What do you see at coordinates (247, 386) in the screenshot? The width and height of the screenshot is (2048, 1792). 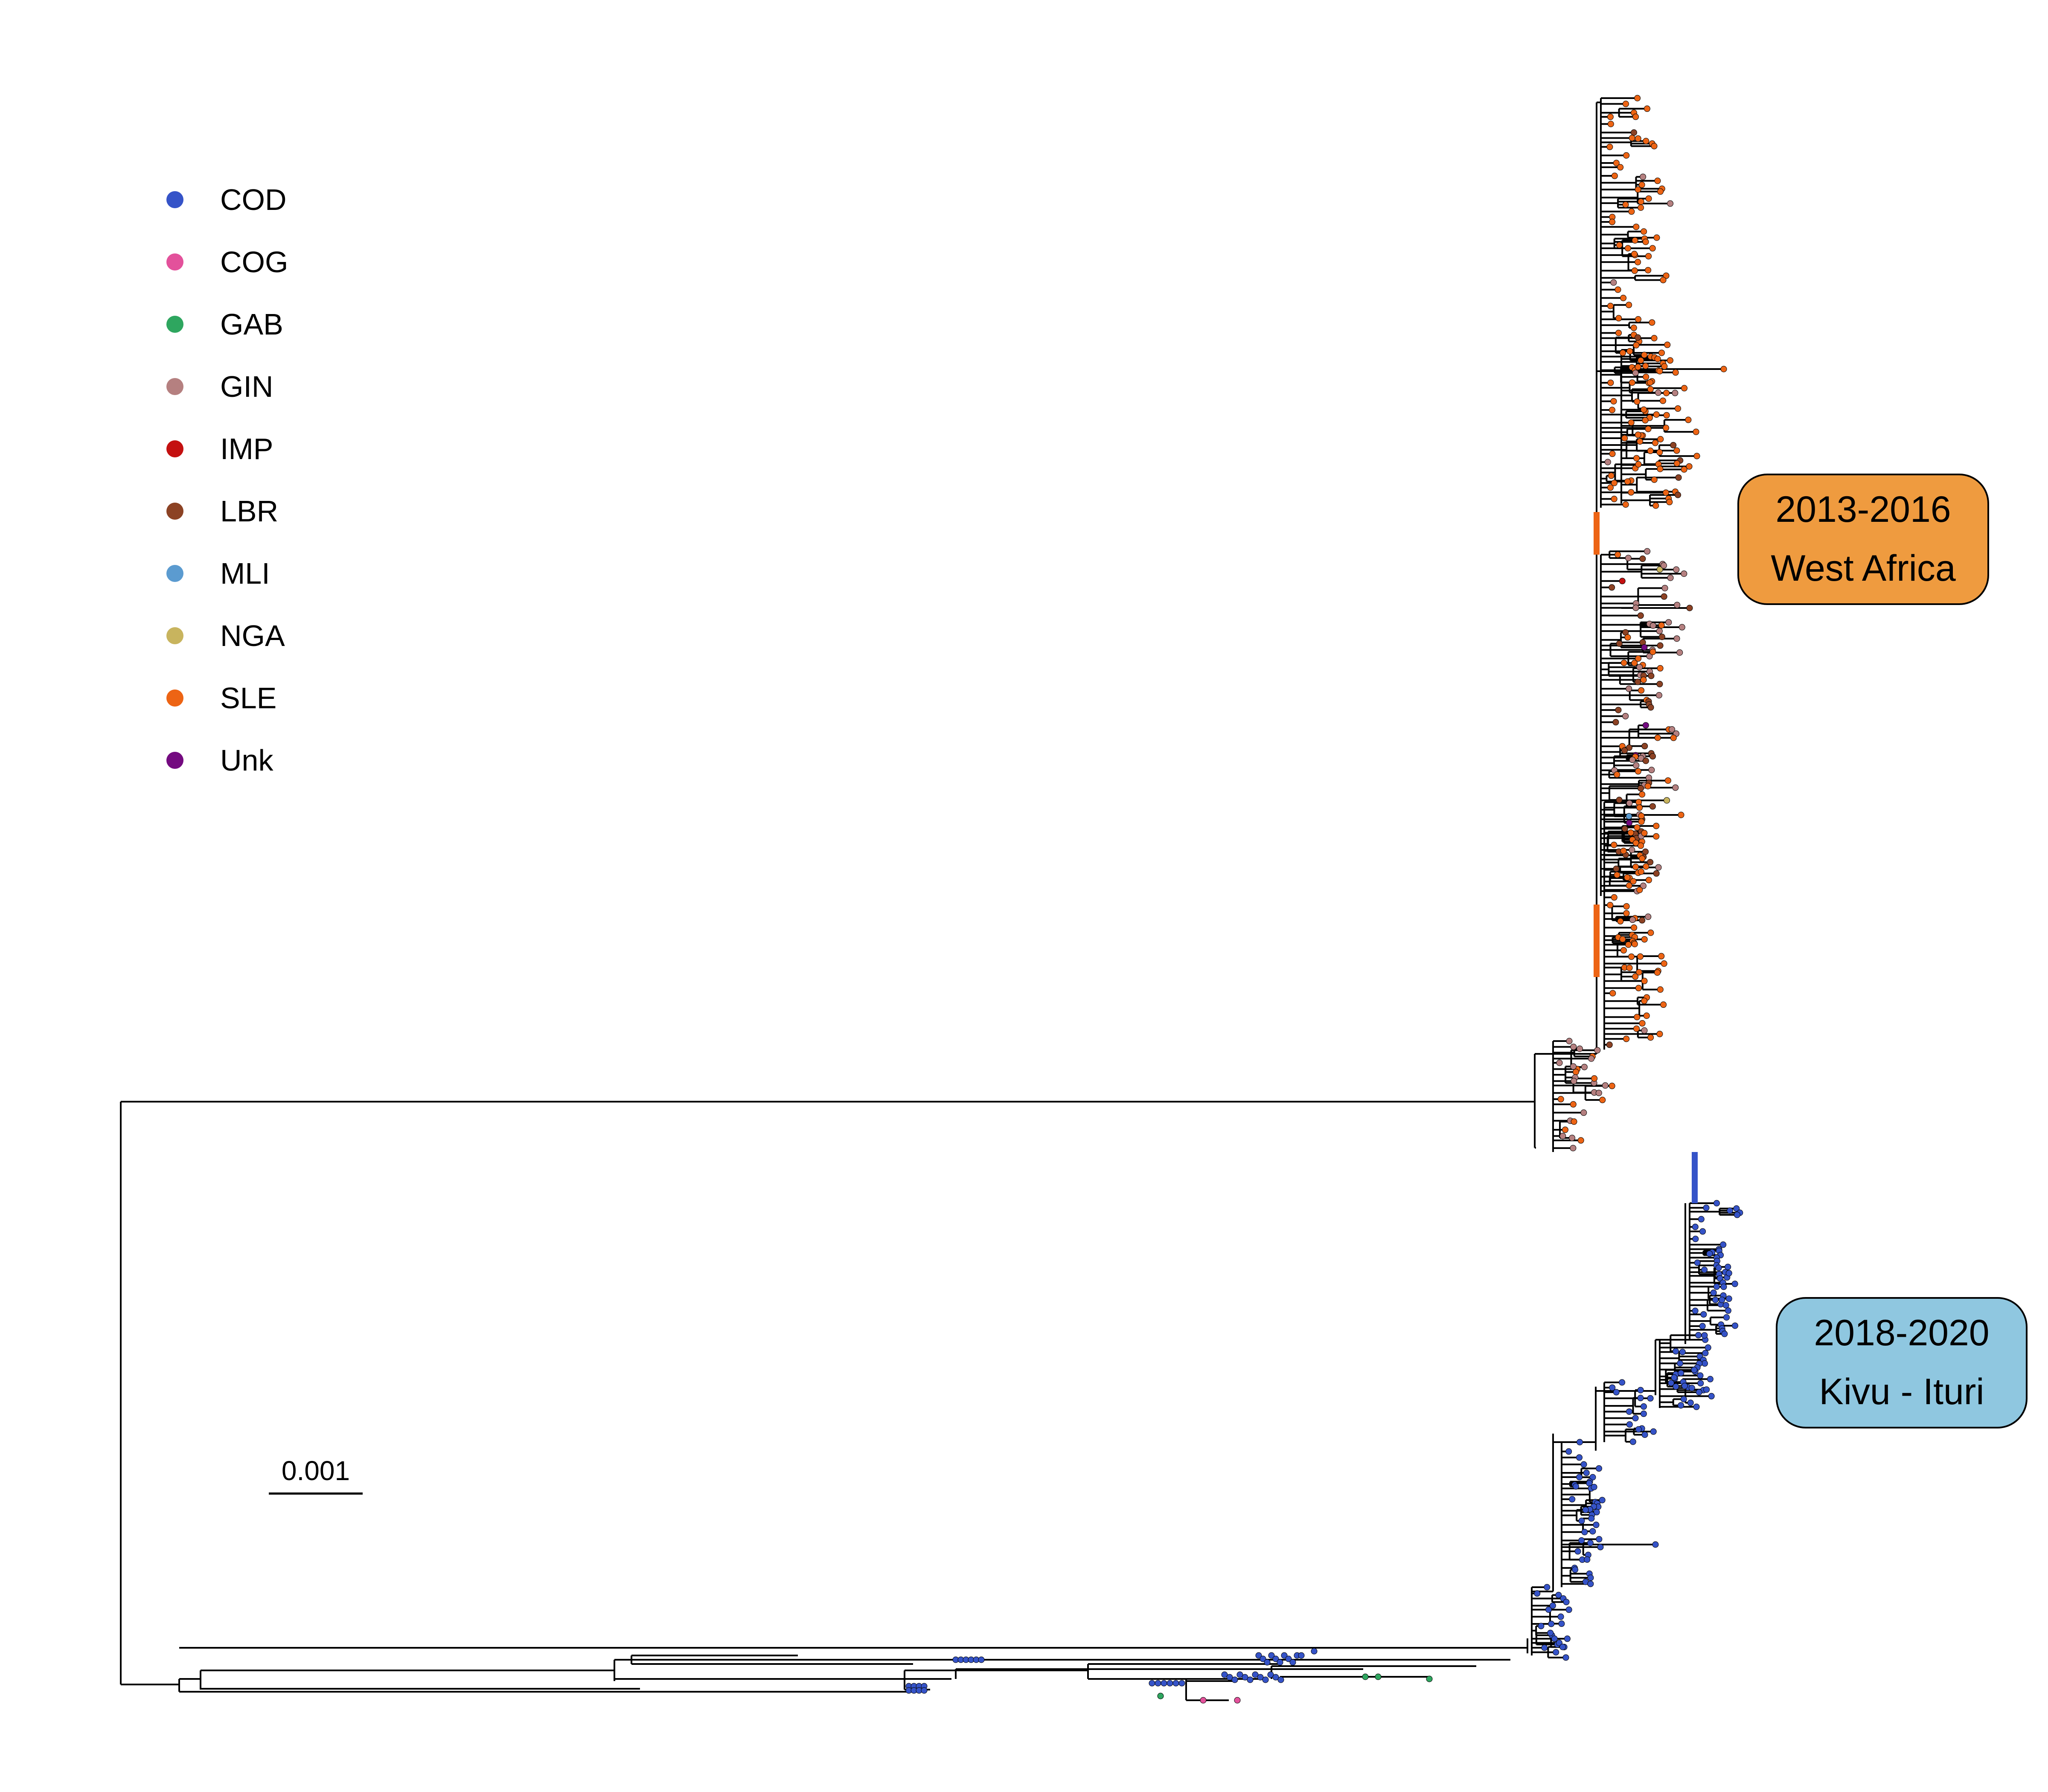 I see `legend-label-gin: GIN` at bounding box center [247, 386].